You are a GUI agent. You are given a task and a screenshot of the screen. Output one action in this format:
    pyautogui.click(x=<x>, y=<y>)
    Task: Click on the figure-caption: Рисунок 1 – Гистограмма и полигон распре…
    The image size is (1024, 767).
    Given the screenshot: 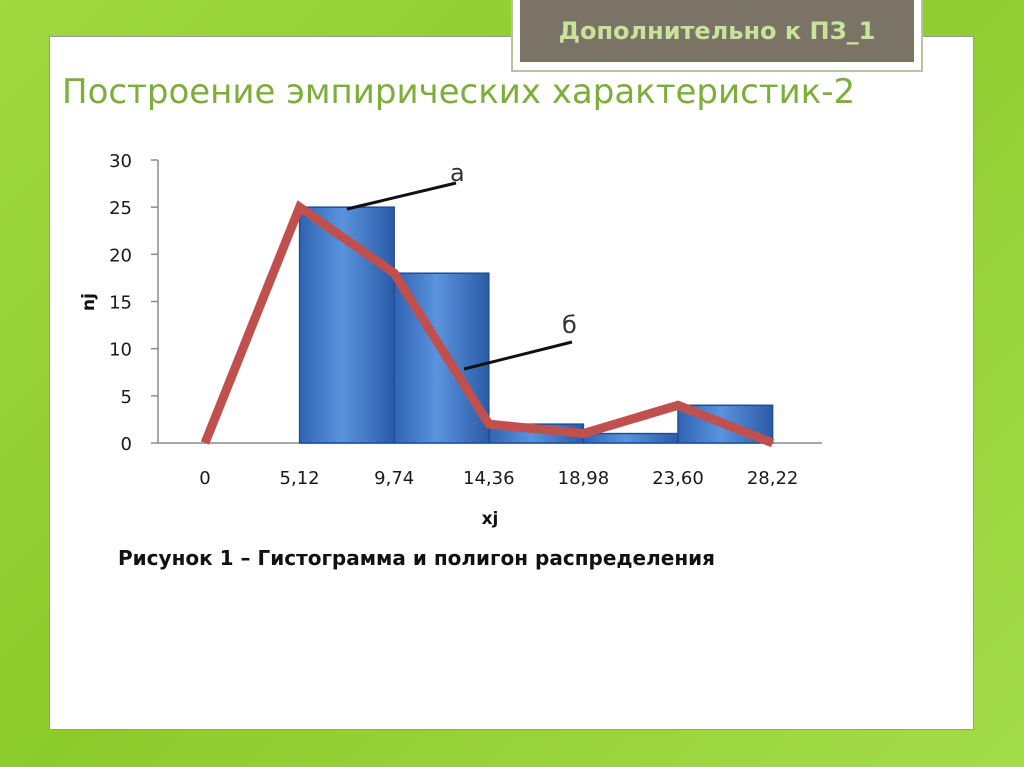 What is the action you would take?
    pyautogui.click(x=417, y=558)
    